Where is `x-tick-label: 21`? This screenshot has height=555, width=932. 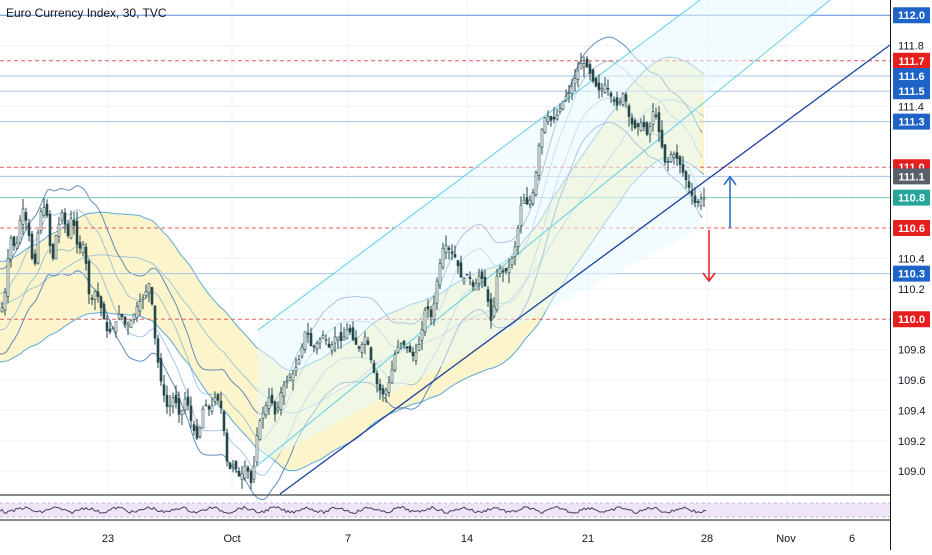
x-tick-label: 21 is located at coordinates (588, 539).